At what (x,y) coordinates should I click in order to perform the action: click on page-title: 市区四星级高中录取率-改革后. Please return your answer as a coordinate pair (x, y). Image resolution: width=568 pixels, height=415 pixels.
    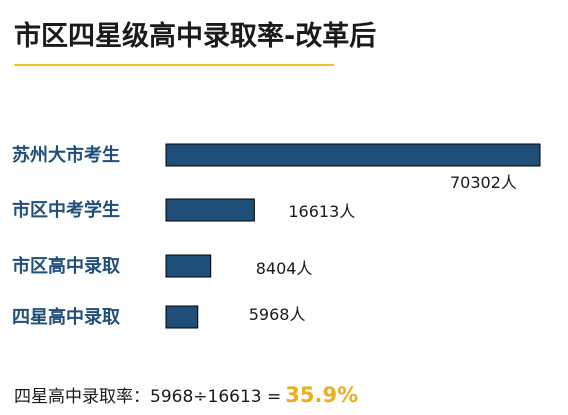
    Looking at the image, I should click on (195, 36).